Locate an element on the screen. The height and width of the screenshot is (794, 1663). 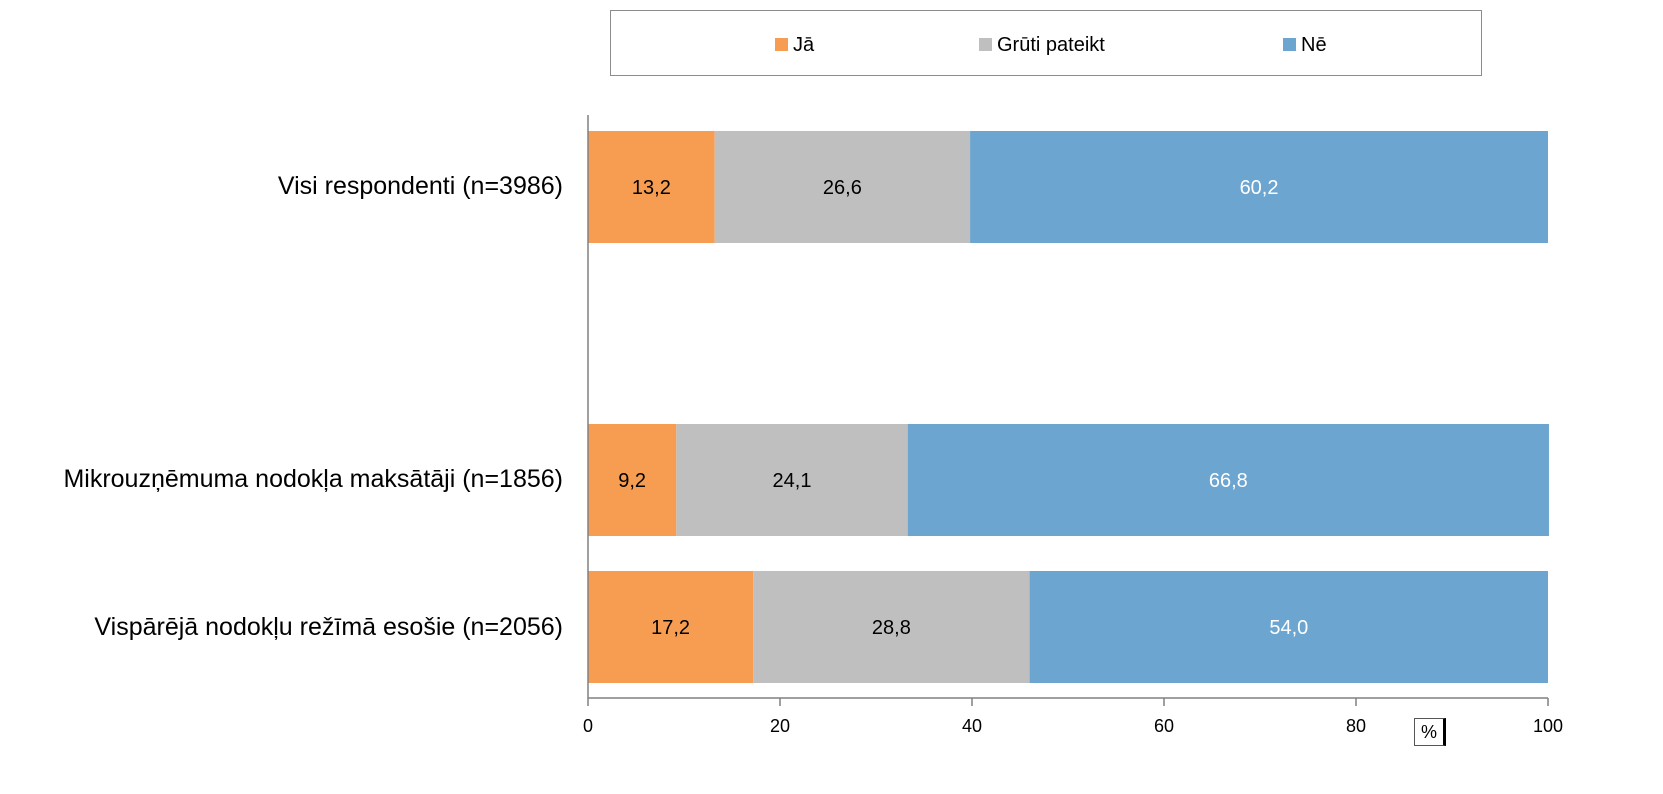
x-tick-label: 20 is located at coordinates (780, 726).